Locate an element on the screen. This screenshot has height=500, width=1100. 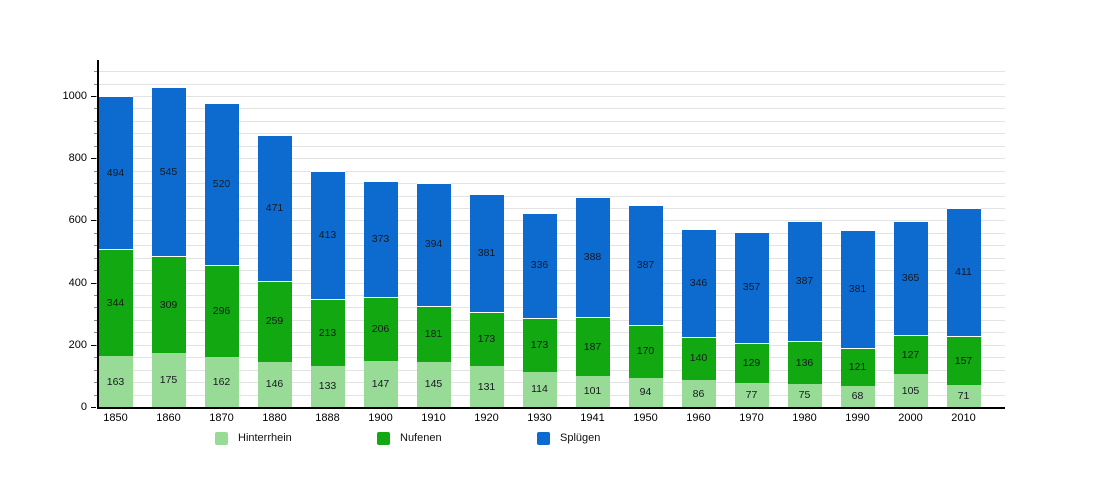
segment-value: 86 is located at coordinates (698, 393).